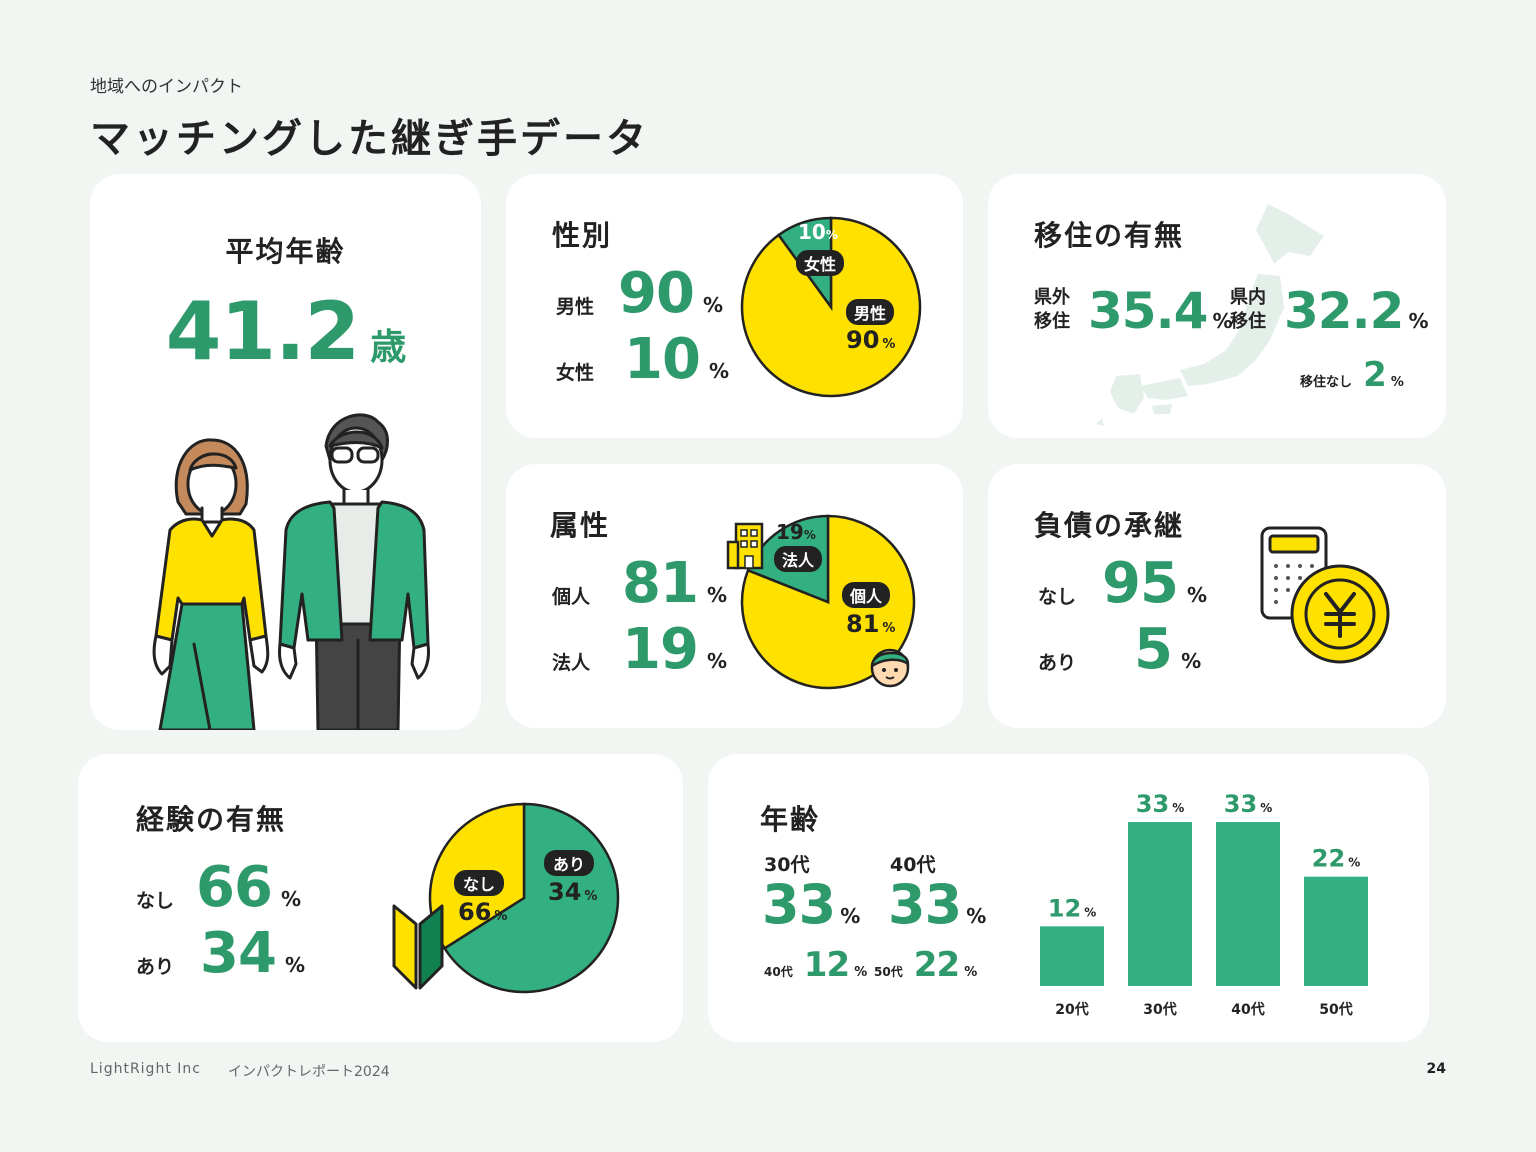 Image resolution: width=1536 pixels, height=1152 pixels. What do you see at coordinates (820, 263) in the screenshot?
I see `gender-pie-female-tag: 女性` at bounding box center [820, 263].